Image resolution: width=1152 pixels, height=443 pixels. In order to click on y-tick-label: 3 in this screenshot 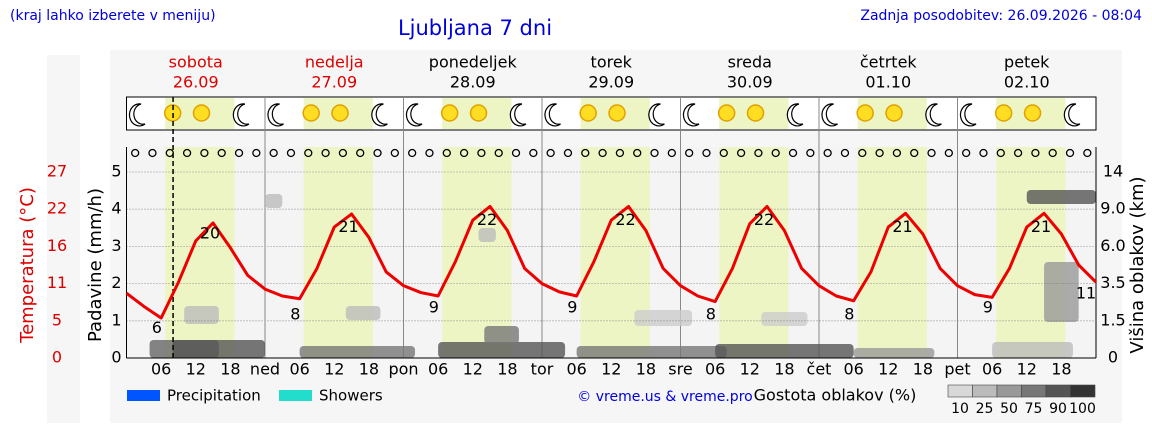, I will do `click(116, 245)`.